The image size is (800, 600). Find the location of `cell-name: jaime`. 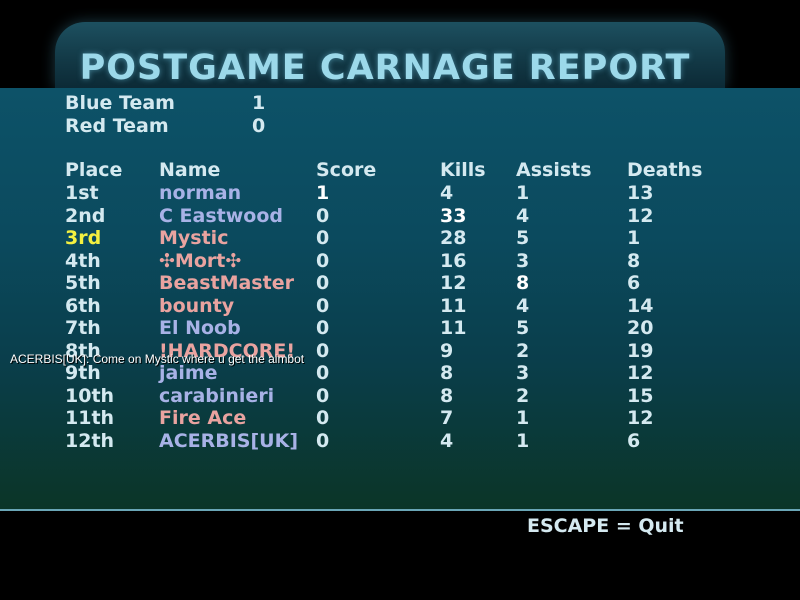

cell-name: jaime is located at coordinates (188, 373).